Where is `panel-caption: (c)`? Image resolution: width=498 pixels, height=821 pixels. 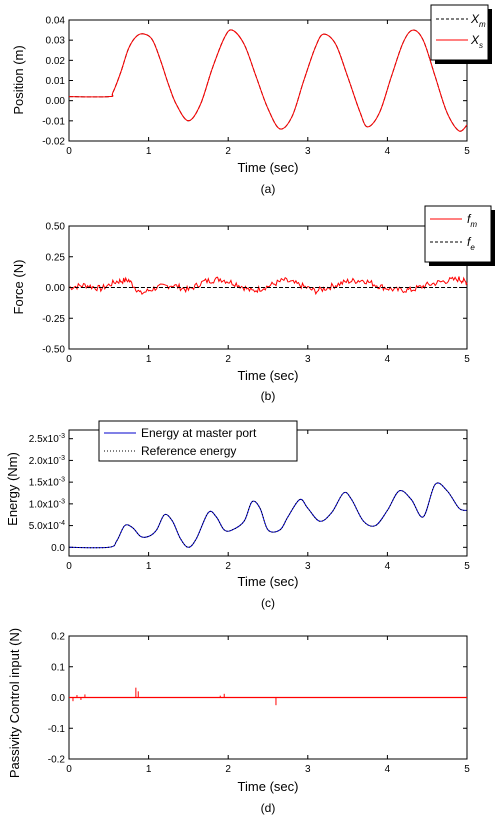
panel-caption: (c) is located at coordinates (268, 603).